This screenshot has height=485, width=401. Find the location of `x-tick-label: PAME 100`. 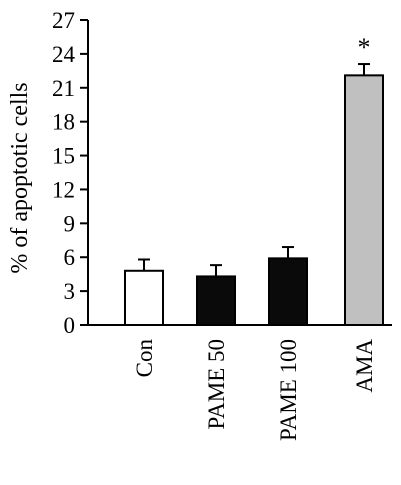

x-tick-label: PAME 100 is located at coordinates (288, 390).